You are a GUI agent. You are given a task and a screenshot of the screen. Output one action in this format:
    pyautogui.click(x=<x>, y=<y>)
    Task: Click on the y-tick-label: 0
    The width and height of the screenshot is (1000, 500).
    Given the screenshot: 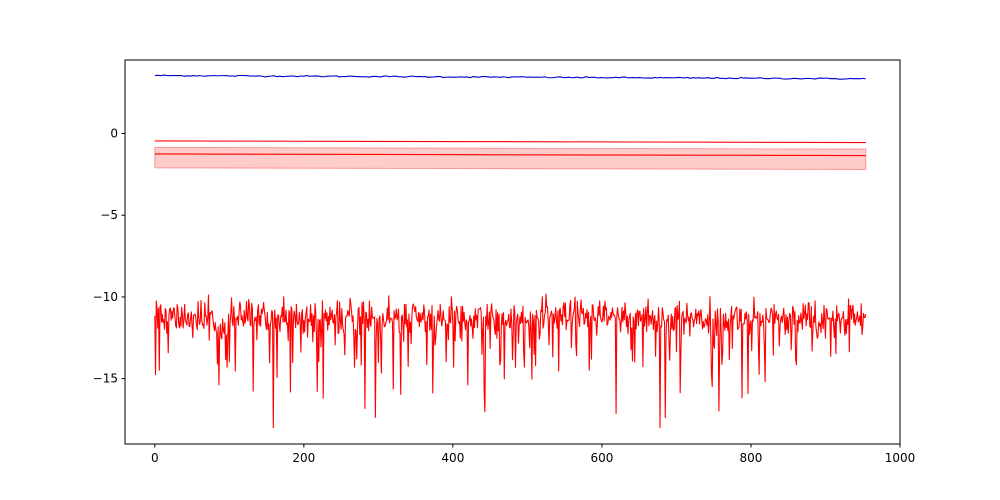 What is the action you would take?
    pyautogui.click(x=114, y=134)
    